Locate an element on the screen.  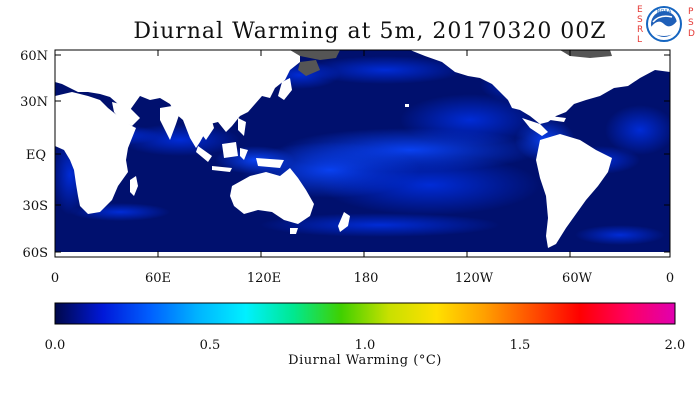
lat-label: 30S is located at coordinates (35, 206).